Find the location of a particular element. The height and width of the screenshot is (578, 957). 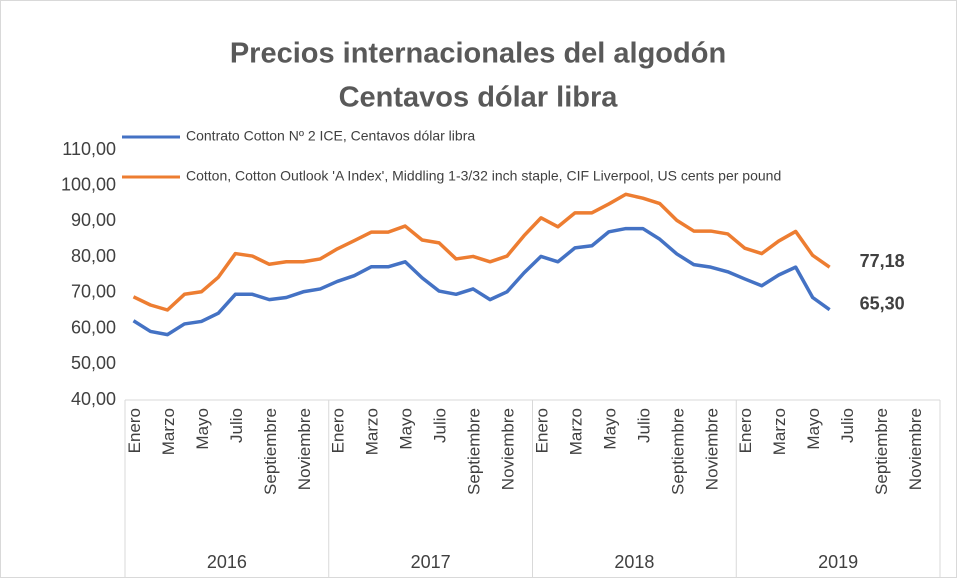

y-tick-label: 90,00 is located at coordinates (93, 220).